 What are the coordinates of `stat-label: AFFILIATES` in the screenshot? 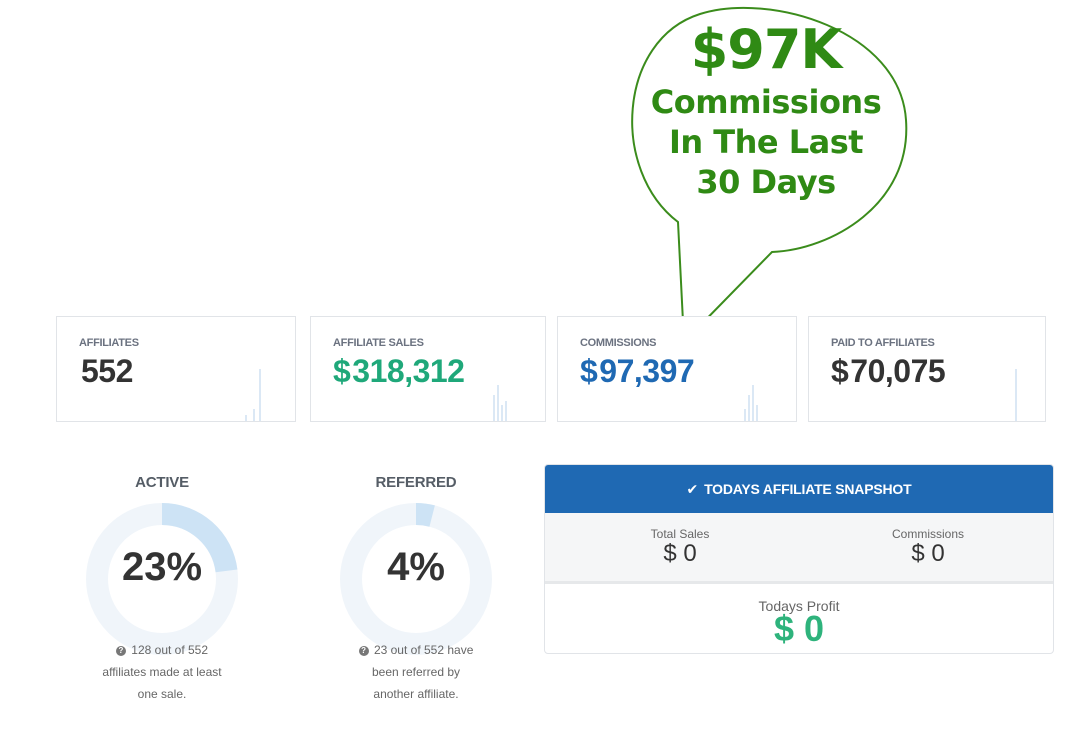 It's located at (109, 343).